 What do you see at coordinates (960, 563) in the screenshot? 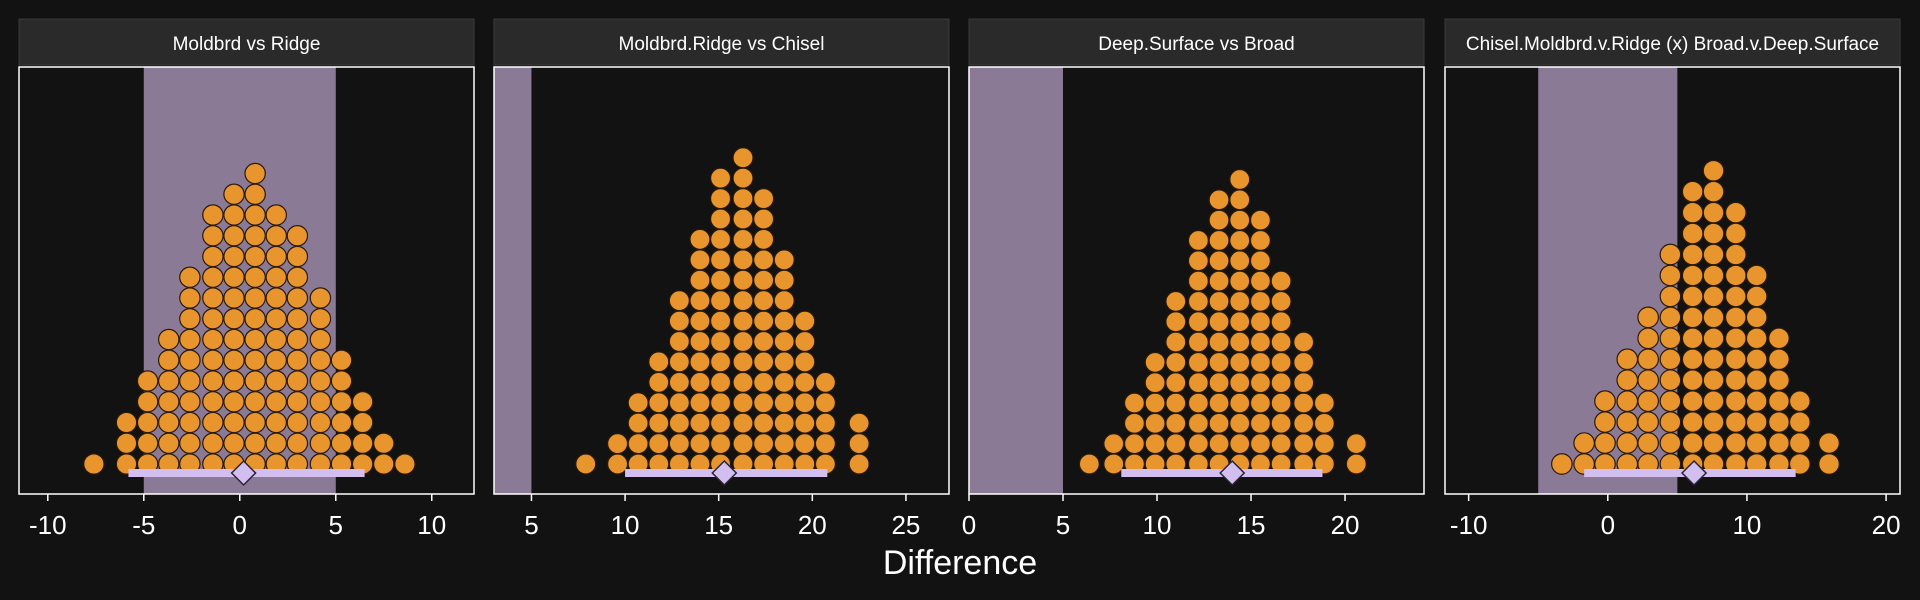
I see `x-axis-title: Difference` at bounding box center [960, 563].